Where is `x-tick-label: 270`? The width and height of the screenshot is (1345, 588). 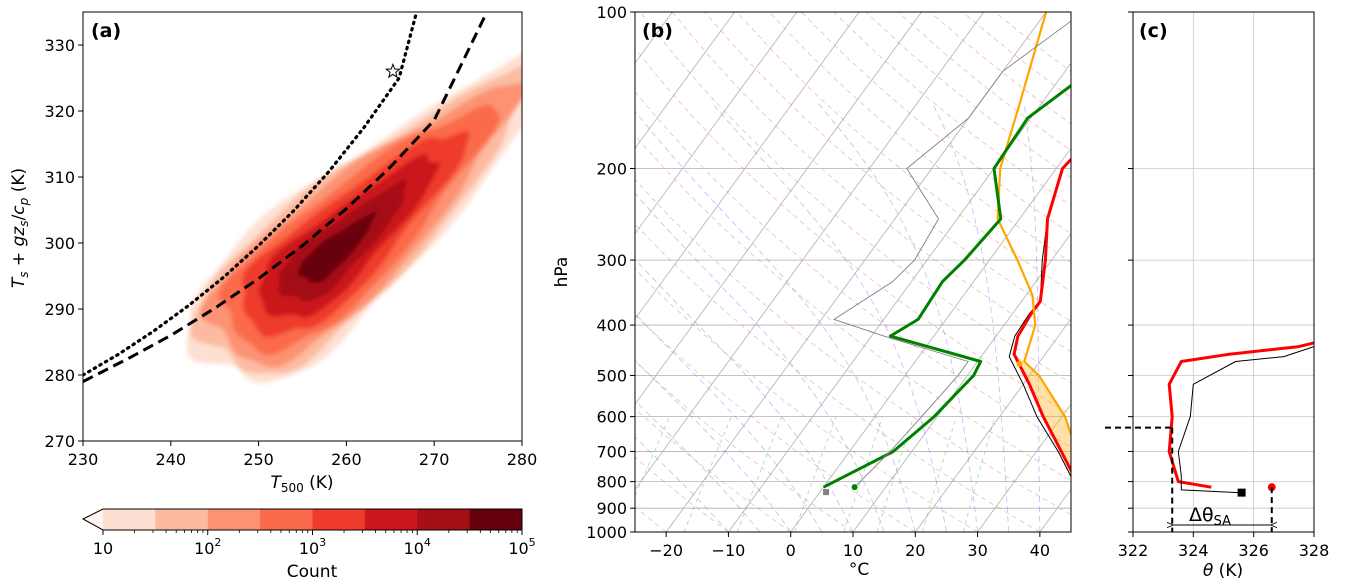 x-tick-label: 270 is located at coordinates (434, 459).